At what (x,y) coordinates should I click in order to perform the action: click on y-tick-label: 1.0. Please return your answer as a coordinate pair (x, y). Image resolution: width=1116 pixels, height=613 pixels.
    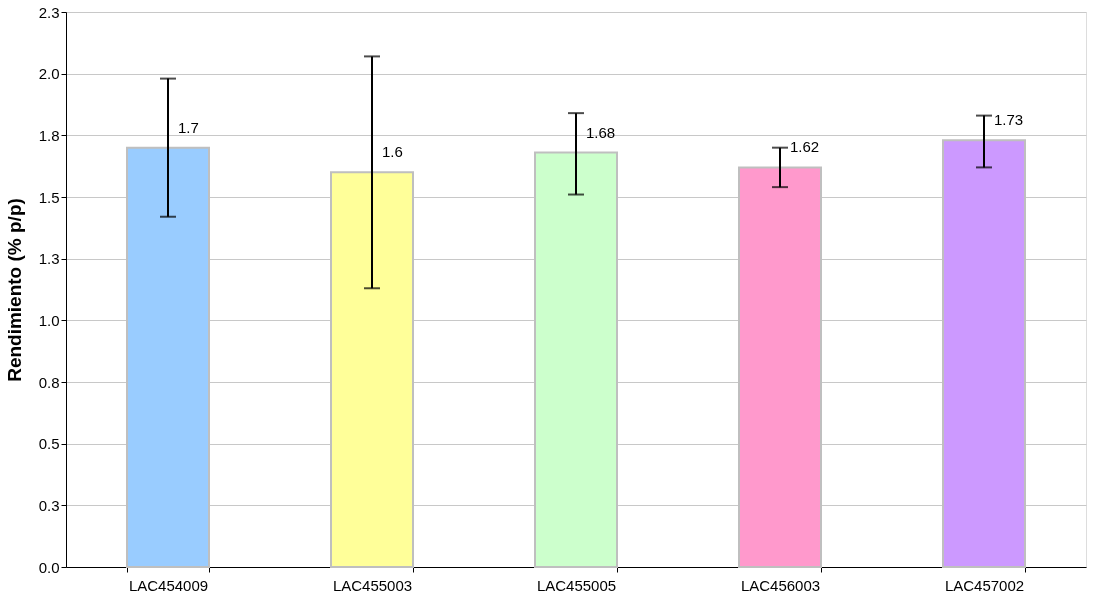
    Looking at the image, I should click on (49, 320).